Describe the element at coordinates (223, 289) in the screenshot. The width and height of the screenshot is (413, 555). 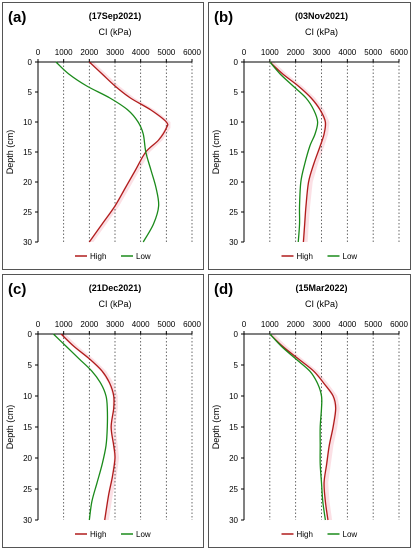
I see `panel-label: (d)` at that location.